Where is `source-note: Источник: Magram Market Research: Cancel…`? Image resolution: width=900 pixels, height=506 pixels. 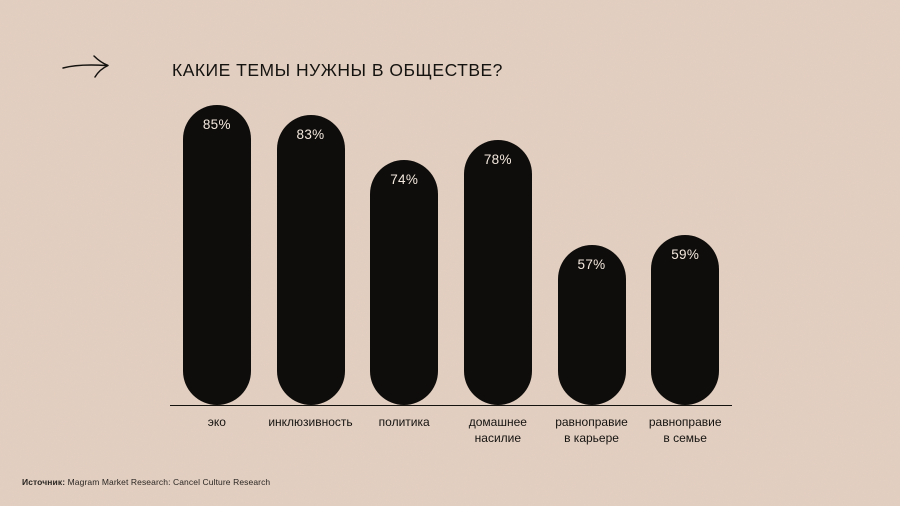 source-note: Источник: Magram Market Research: Cancel… is located at coordinates (146, 482).